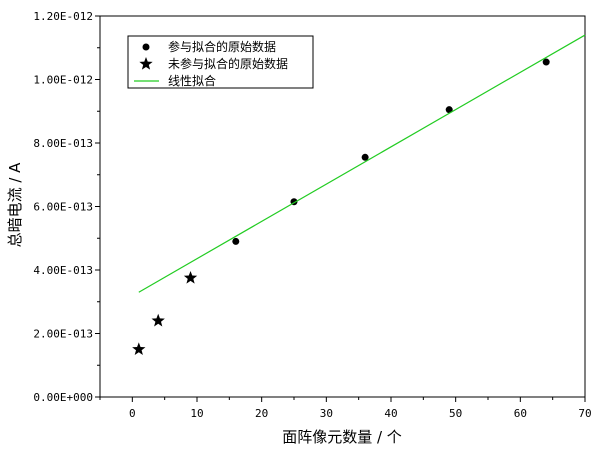 Image resolution: width=606 pixels, height=455 pixels. I want to click on legend-label: 线性拟合, so click(192, 80).